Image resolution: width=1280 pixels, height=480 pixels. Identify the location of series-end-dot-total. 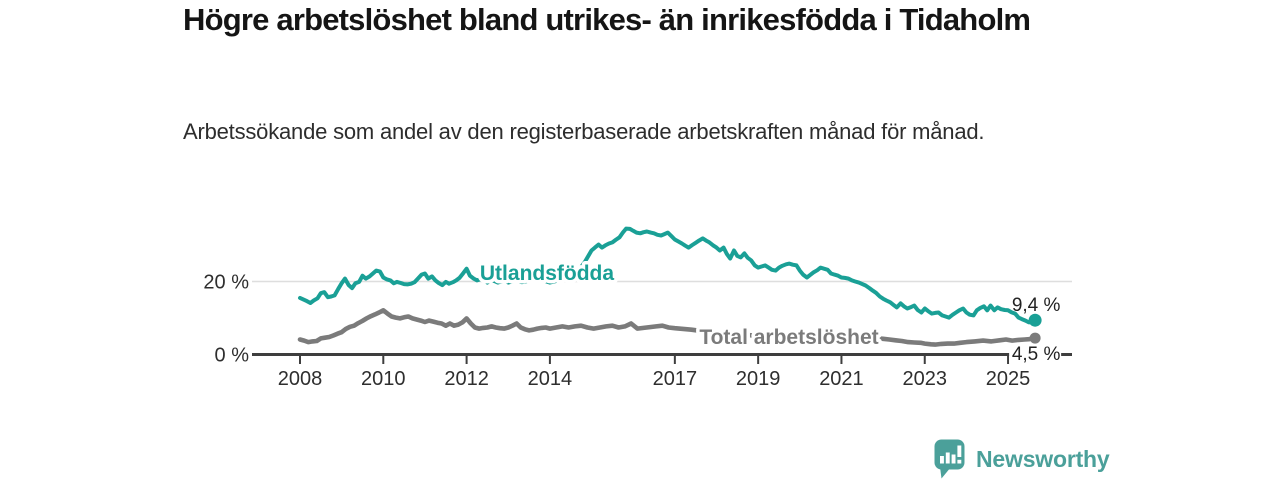
(1035, 338).